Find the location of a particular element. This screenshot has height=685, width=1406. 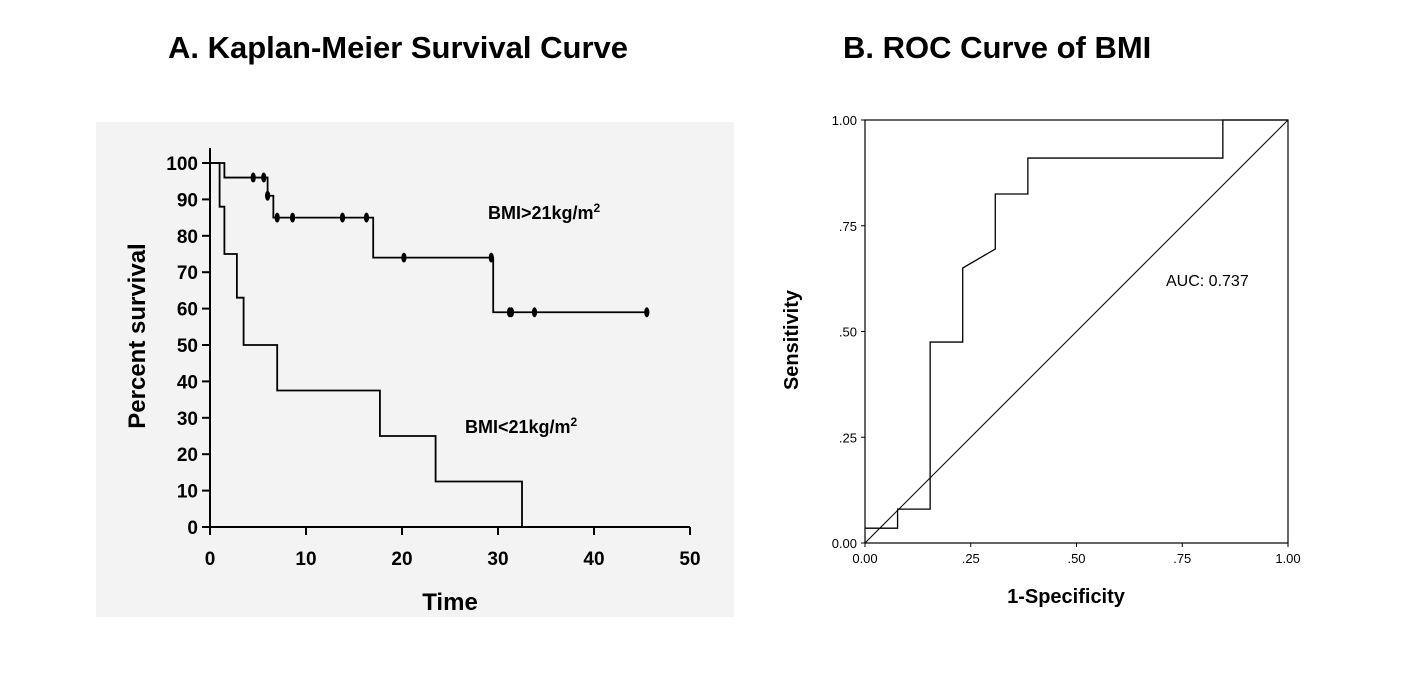

roc-x-tick-label: .50 is located at coordinates (1076, 558).